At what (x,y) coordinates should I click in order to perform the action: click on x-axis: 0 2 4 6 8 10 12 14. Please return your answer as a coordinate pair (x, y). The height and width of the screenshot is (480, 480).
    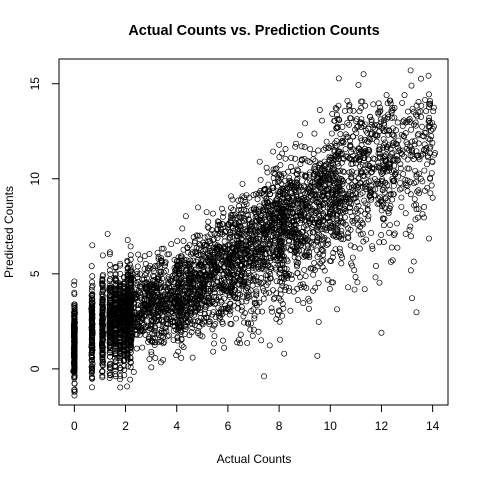
    Looking at the image, I should click on (255, 418).